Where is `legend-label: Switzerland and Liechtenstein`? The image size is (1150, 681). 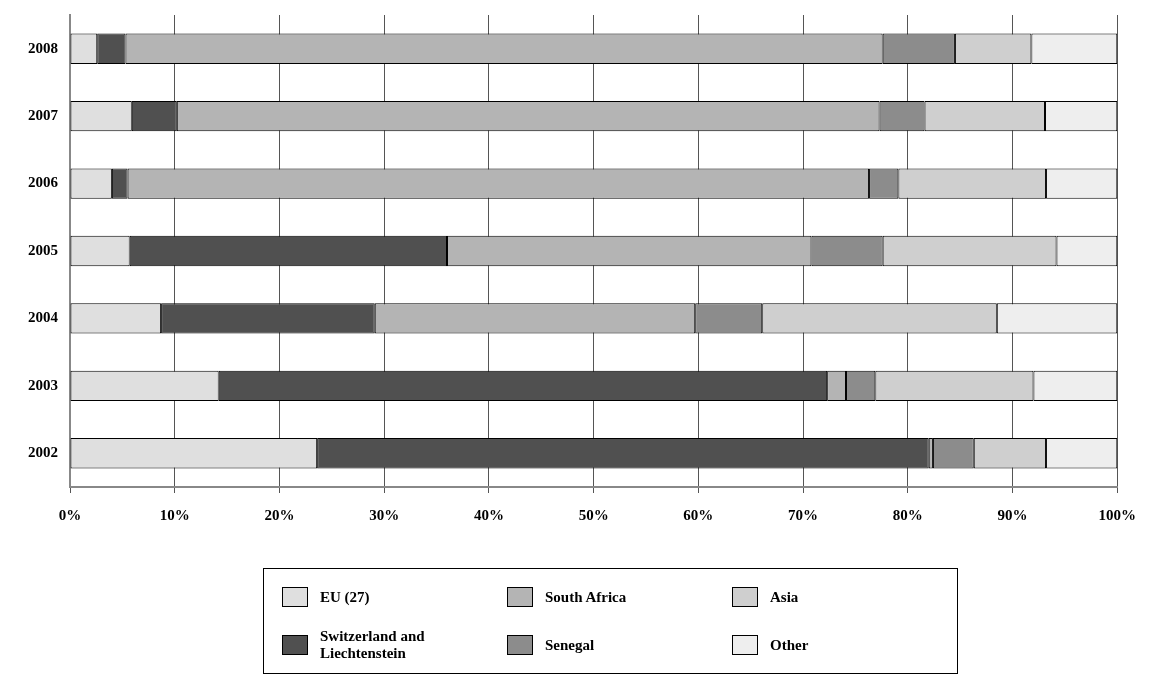 legend-label: Switzerland and Liechtenstein is located at coordinates (373, 645).